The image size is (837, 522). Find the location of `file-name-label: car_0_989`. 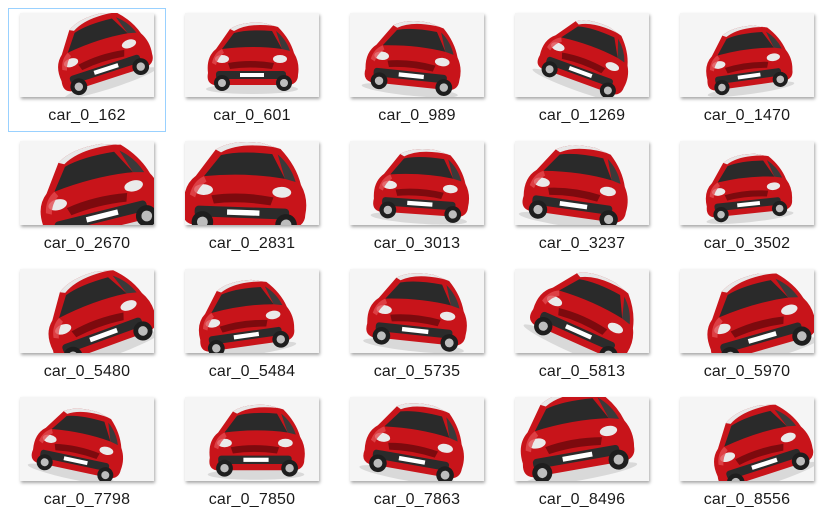

file-name-label: car_0_989 is located at coordinates (417, 115).